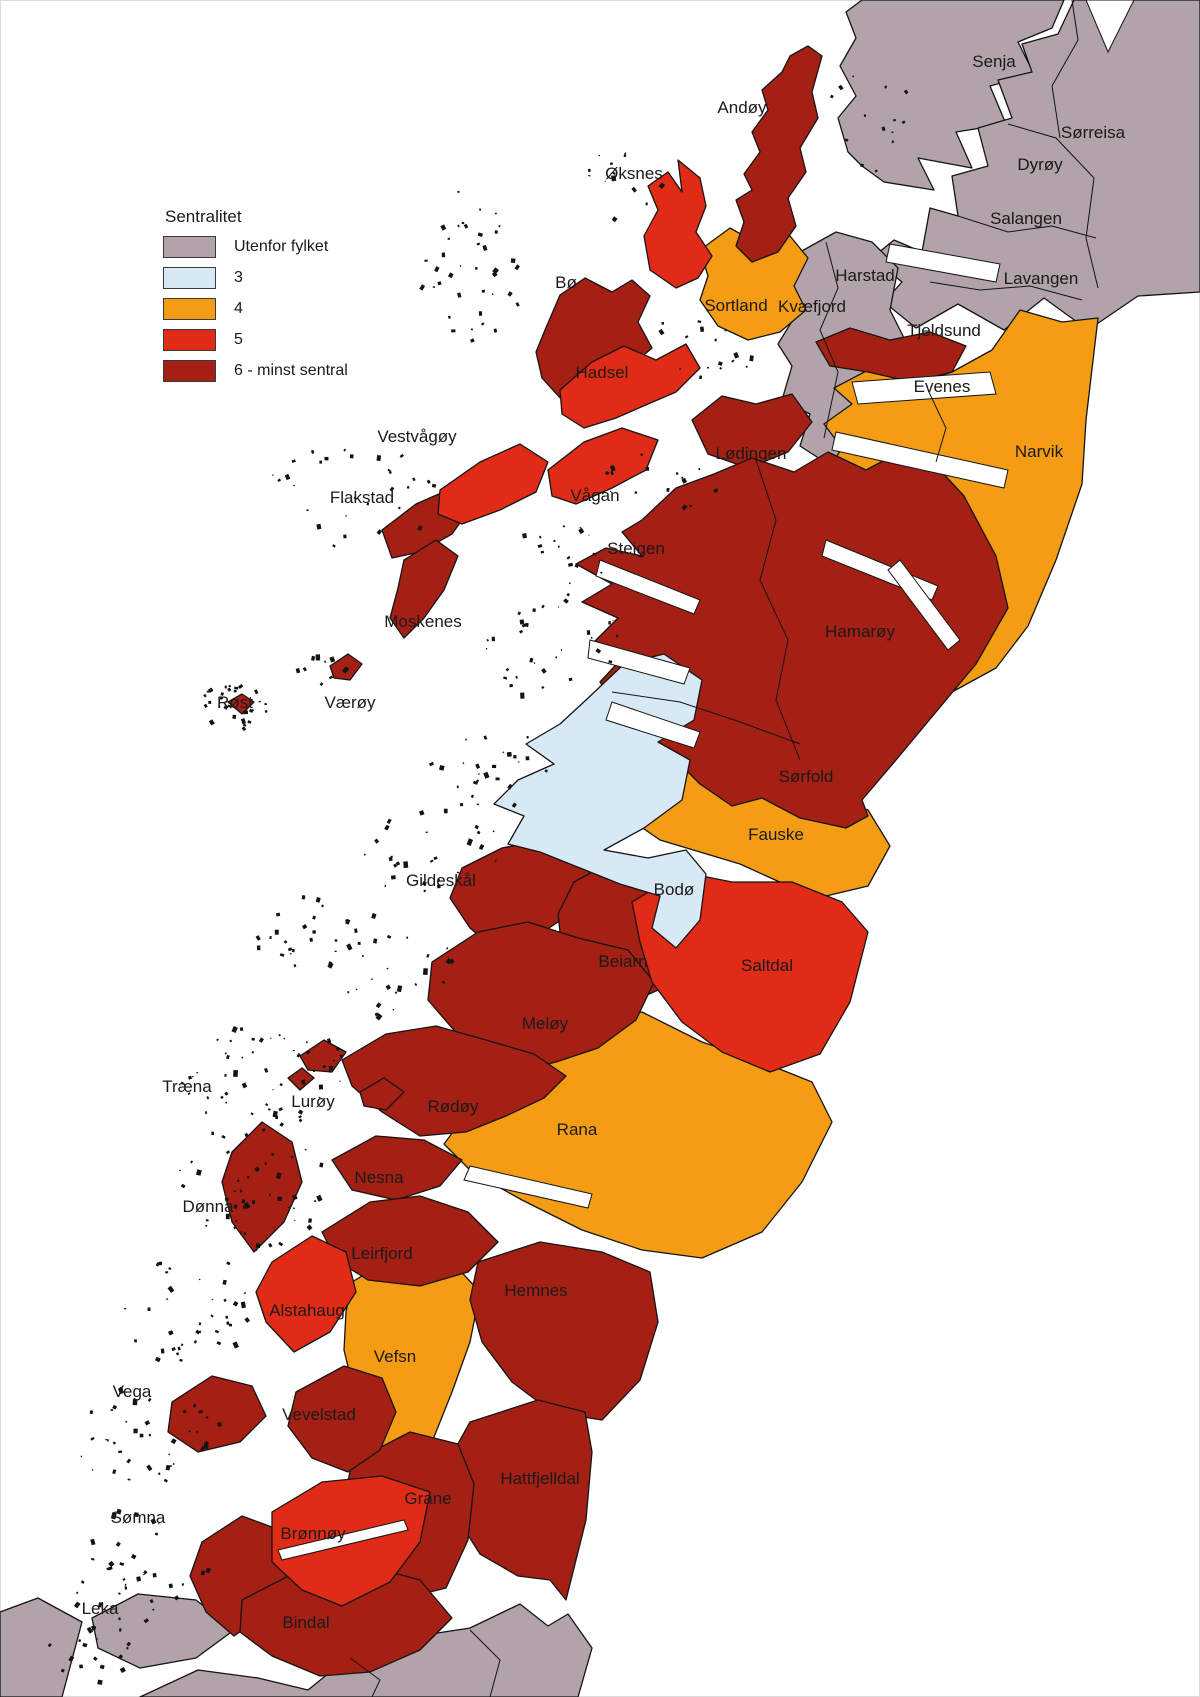 This screenshot has height=1697, width=1200. What do you see at coordinates (262, 1187) in the screenshot?
I see `region-donna` at bounding box center [262, 1187].